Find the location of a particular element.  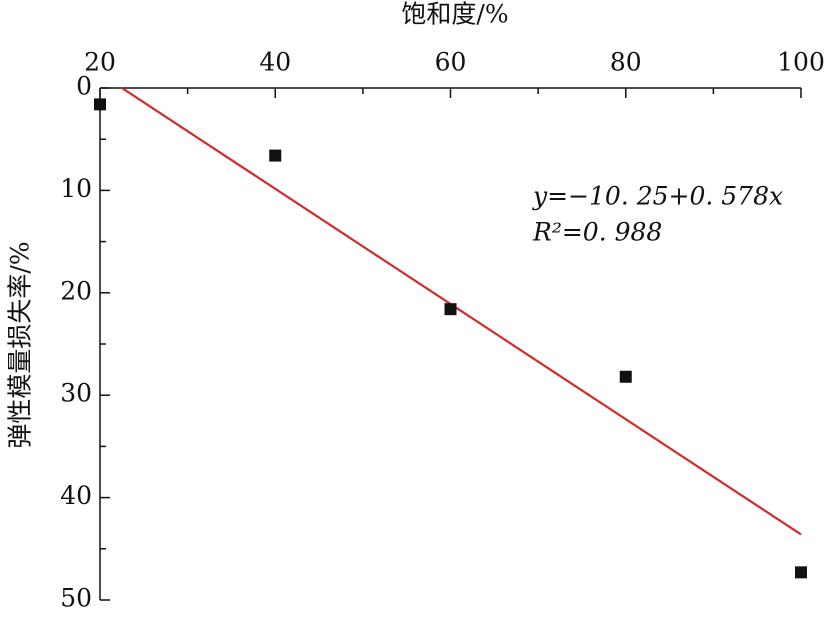

x-tick-label: 20 is located at coordinates (100, 62).